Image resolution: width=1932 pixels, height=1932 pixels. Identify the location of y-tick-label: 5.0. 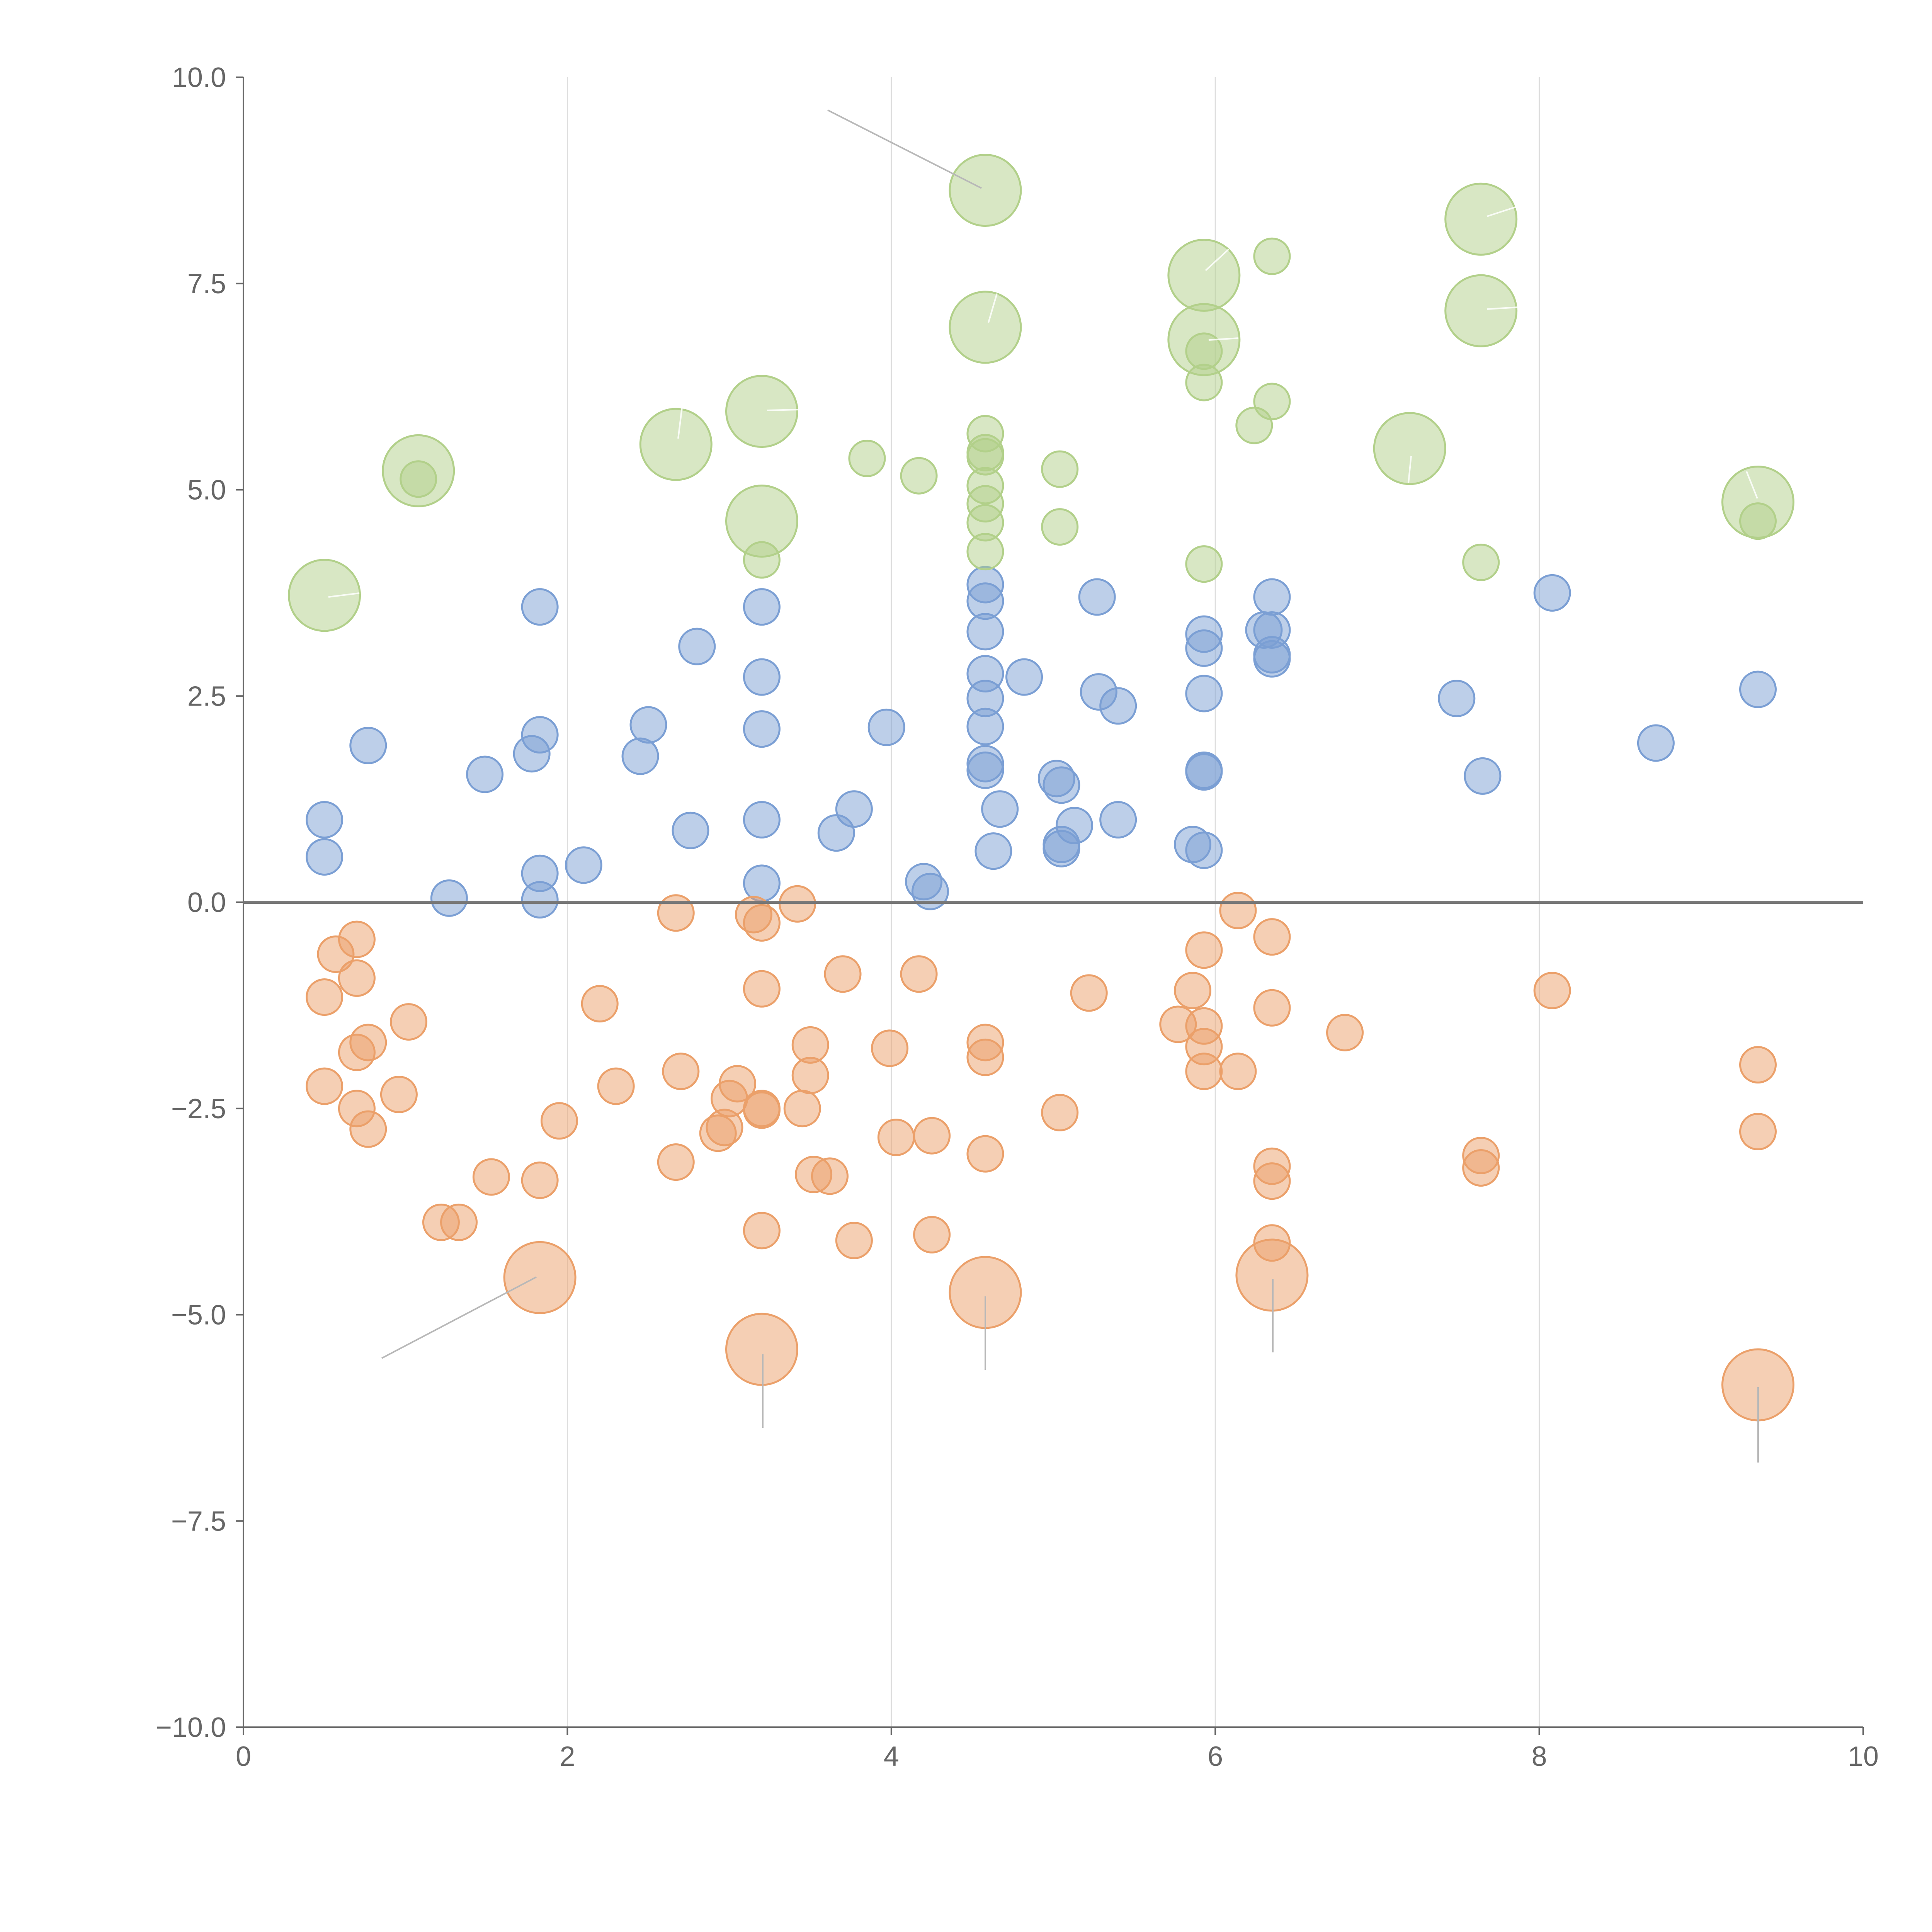
(207, 491).